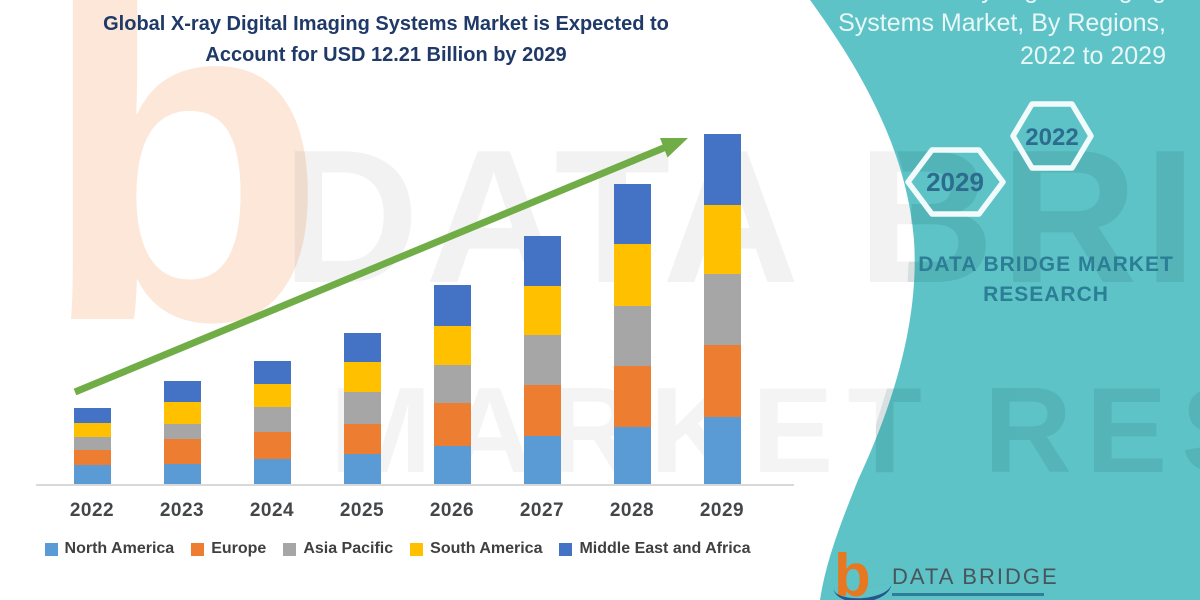 This screenshot has height=600, width=1200. Describe the element at coordinates (362, 468) in the screenshot. I see `bar-segment-2025-north-america` at that location.